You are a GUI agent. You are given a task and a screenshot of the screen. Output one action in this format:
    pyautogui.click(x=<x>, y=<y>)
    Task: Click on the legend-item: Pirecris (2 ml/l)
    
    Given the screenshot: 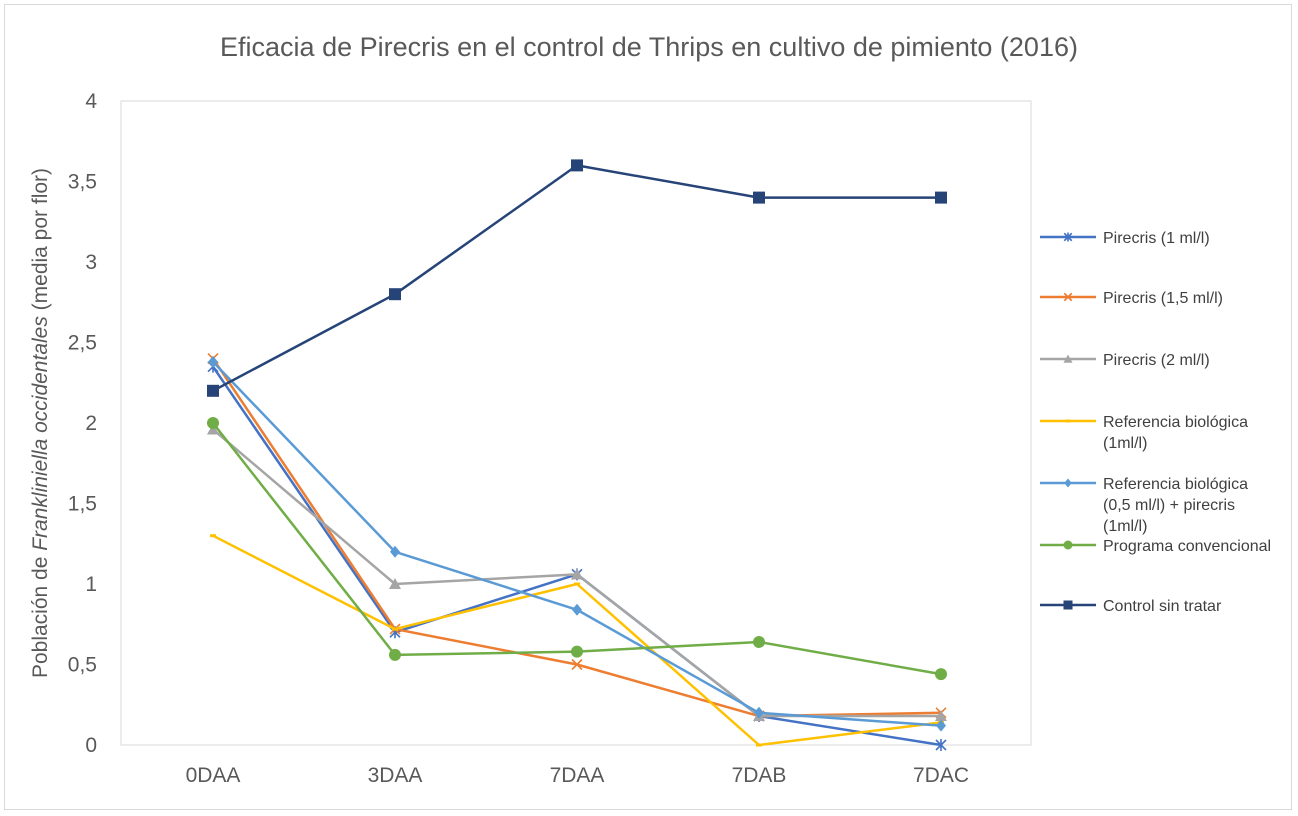 What is the action you would take?
    pyautogui.click(x=1125, y=360)
    